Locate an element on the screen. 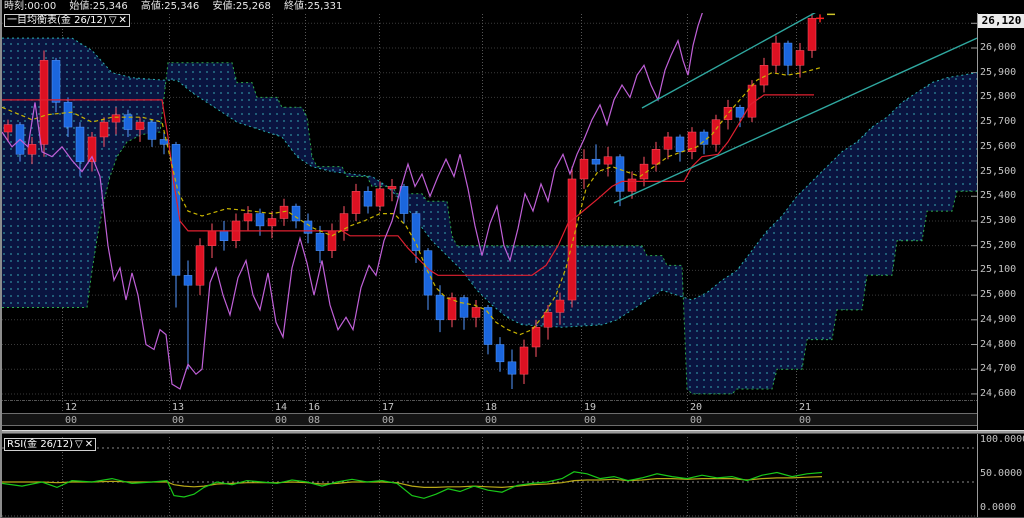 Image resolution: width=1024 pixels, height=518 pixels. session-label: 08 is located at coordinates (314, 420).